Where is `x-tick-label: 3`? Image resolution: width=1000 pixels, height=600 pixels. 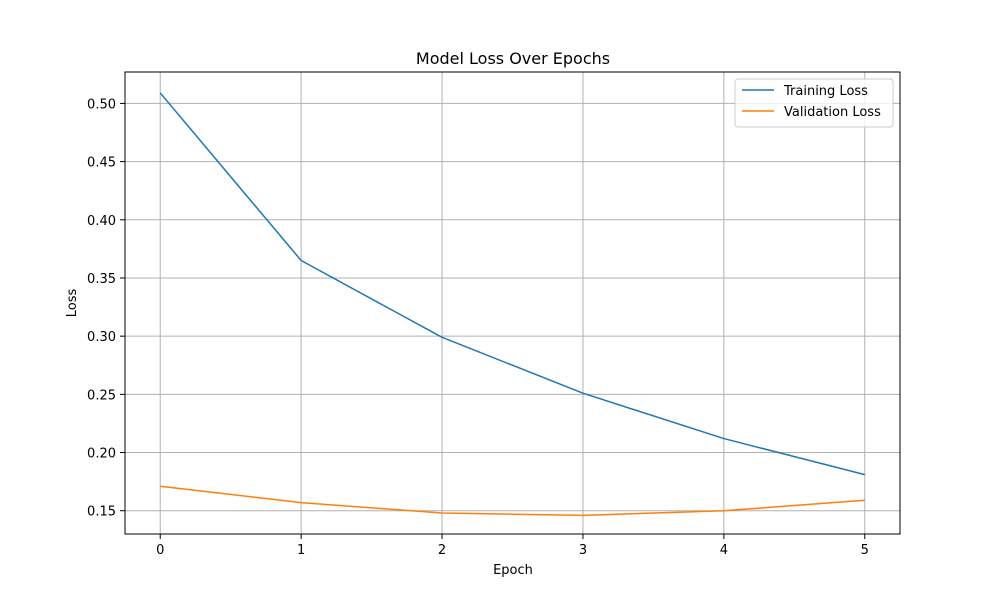 x-tick-label: 3 is located at coordinates (583, 550).